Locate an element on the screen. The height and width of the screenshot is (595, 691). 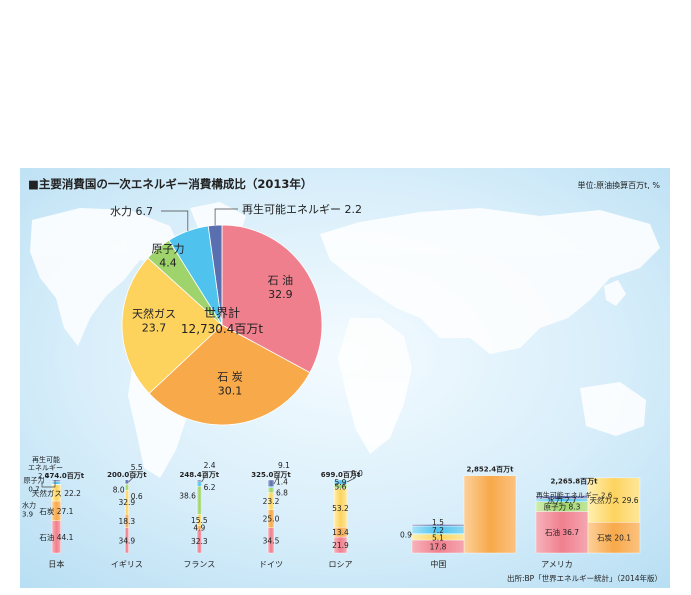
chart-title: ■主要消費国の一次エネルギー消費構成比（2013年） is located at coordinates (170, 184).